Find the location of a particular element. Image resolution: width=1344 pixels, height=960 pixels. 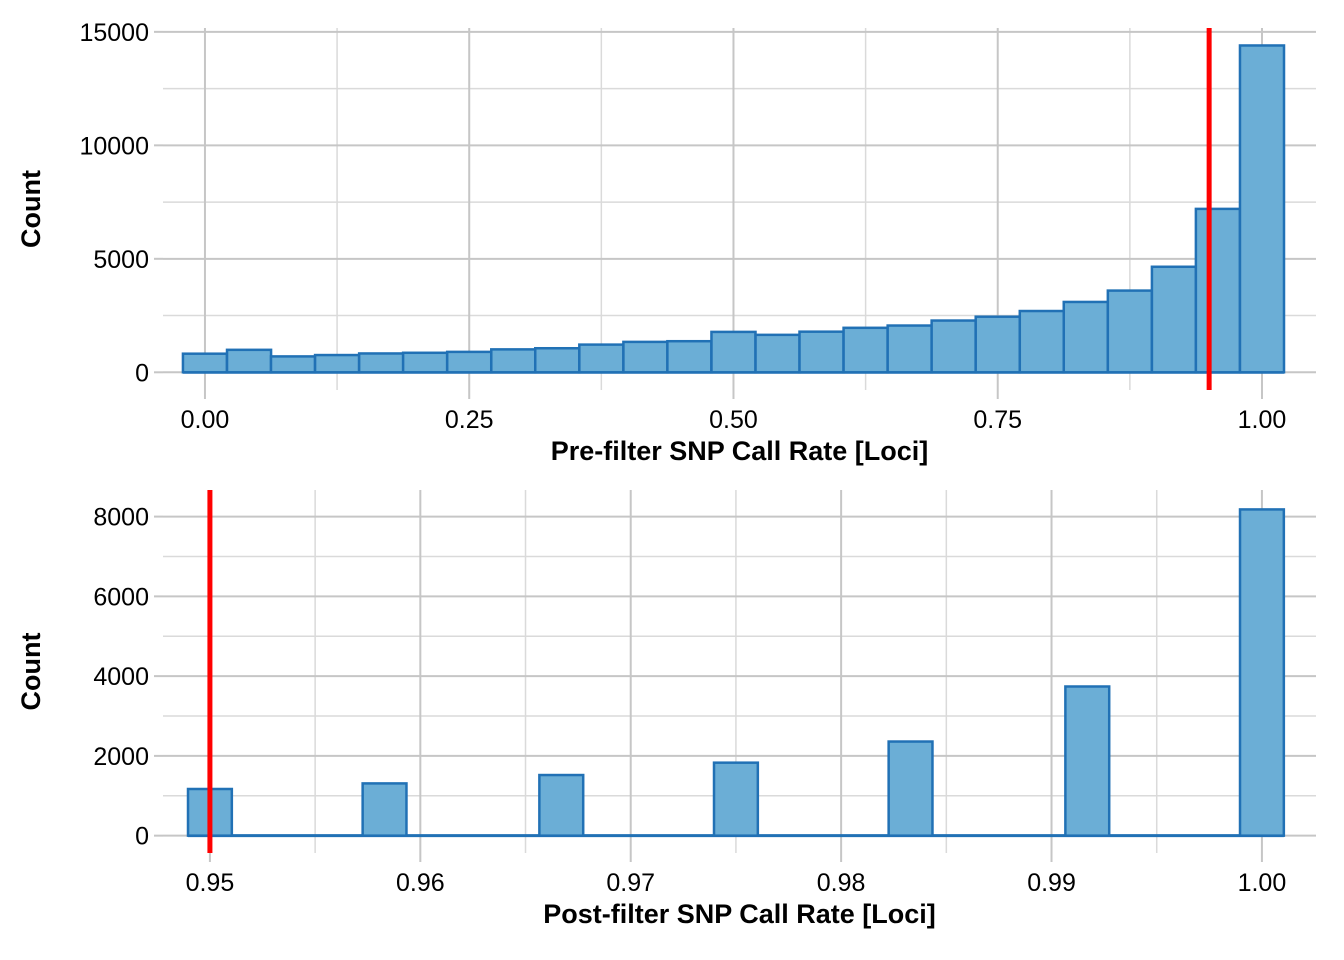

post-filter-x-axis-title: Post-filter SNP Call Rate [Loci] is located at coordinates (739, 914).